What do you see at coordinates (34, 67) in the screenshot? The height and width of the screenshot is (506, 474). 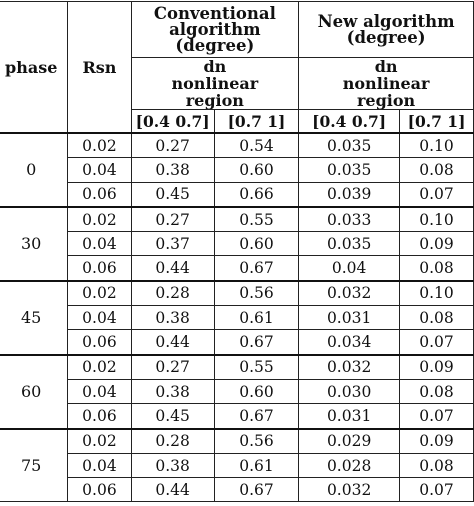 I see `header-phase: phase` at bounding box center [34, 67].